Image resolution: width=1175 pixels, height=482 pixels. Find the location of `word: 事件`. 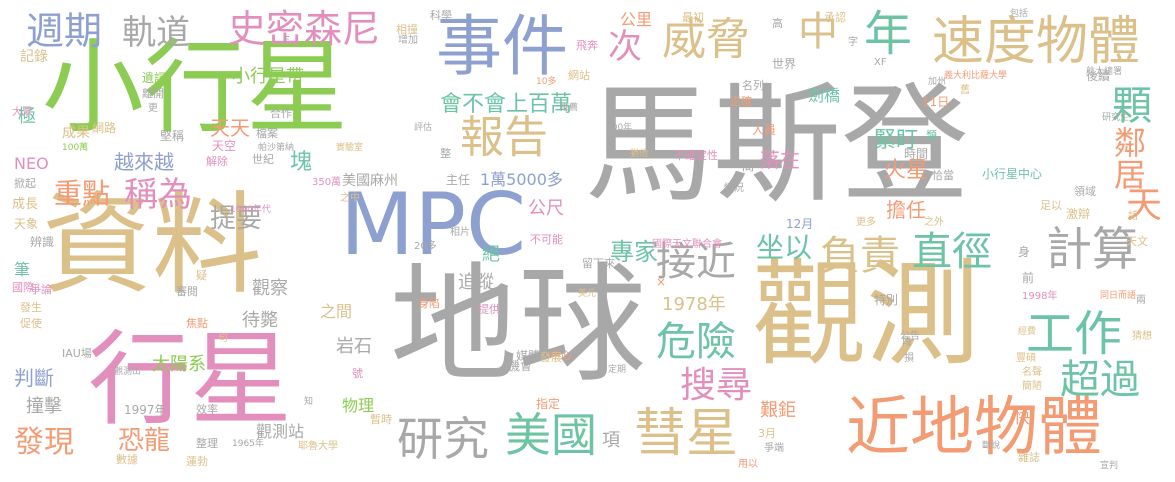

word: 事件 is located at coordinates (502, 46).